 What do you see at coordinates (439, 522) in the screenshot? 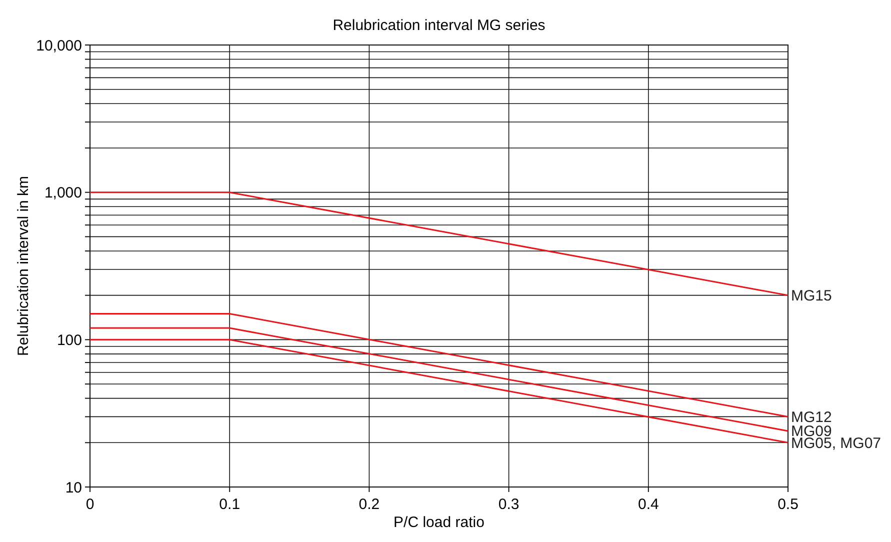
I see `x-axis-title: P/C load ratio` at bounding box center [439, 522].